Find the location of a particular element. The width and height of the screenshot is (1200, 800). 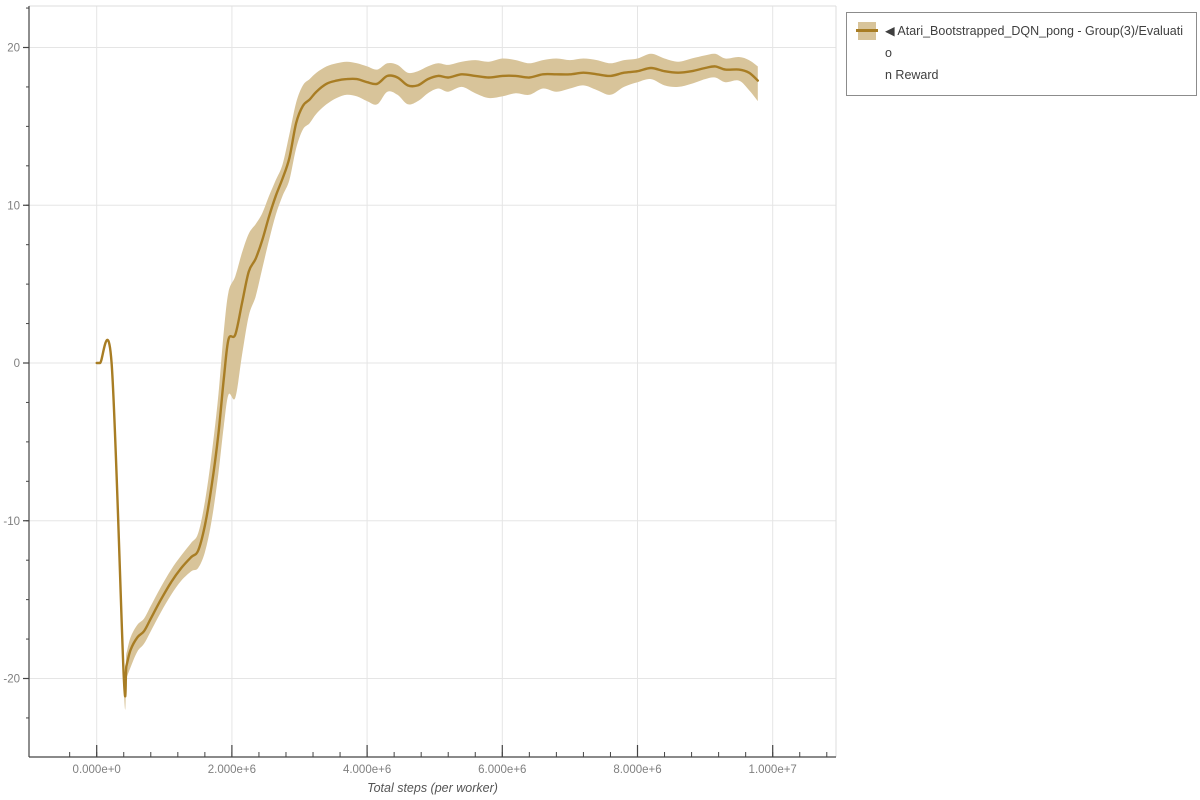

legend-label-line2: n Reward is located at coordinates (912, 75).